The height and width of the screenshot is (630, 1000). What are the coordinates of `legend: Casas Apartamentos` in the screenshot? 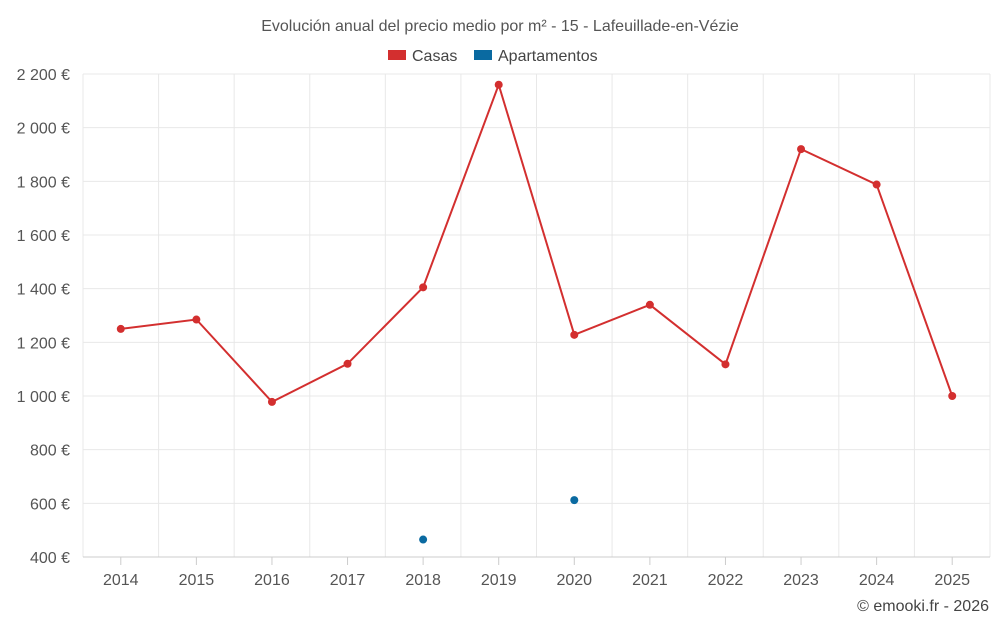 It's located at (493, 56).